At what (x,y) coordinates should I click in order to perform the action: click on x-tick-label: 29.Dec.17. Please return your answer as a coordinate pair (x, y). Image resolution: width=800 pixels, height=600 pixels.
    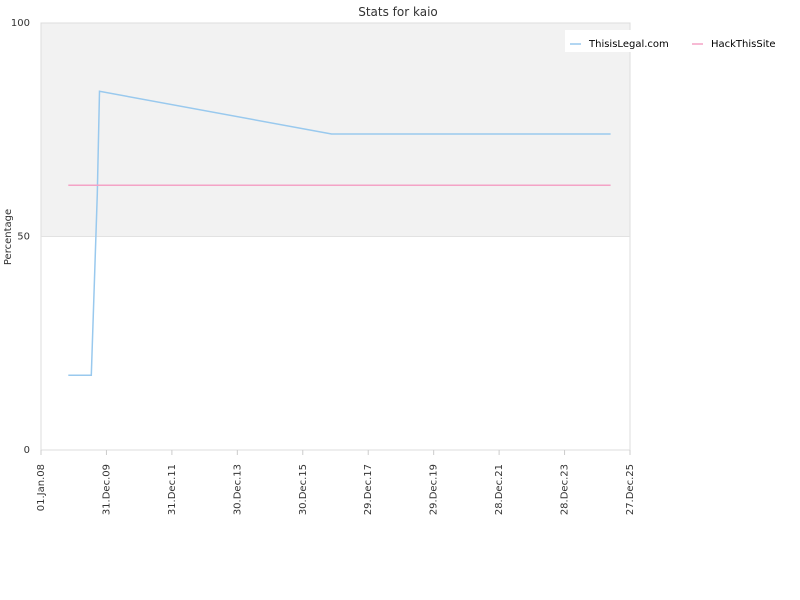
    Looking at the image, I should click on (368, 489).